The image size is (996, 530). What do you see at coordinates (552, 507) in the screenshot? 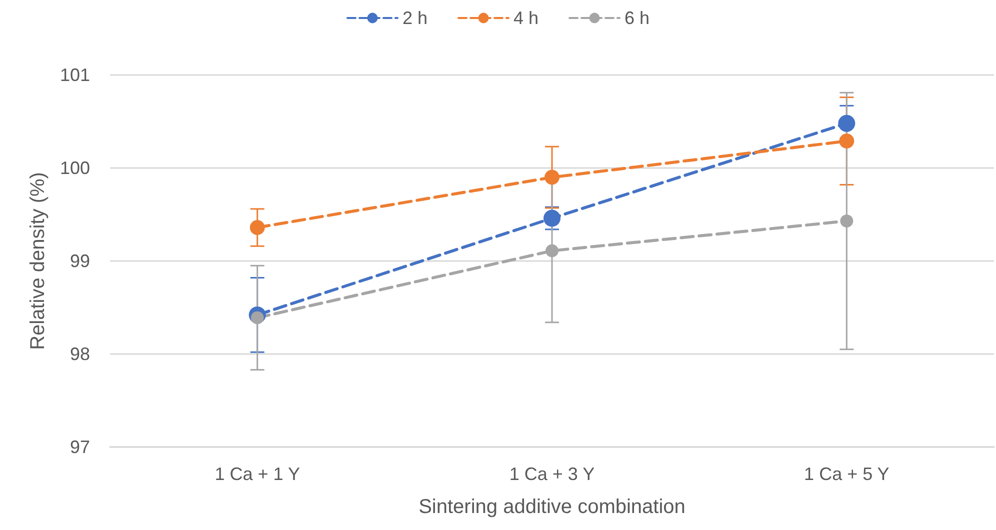
I see `x-axis-title: Sintering additive combination` at bounding box center [552, 507].